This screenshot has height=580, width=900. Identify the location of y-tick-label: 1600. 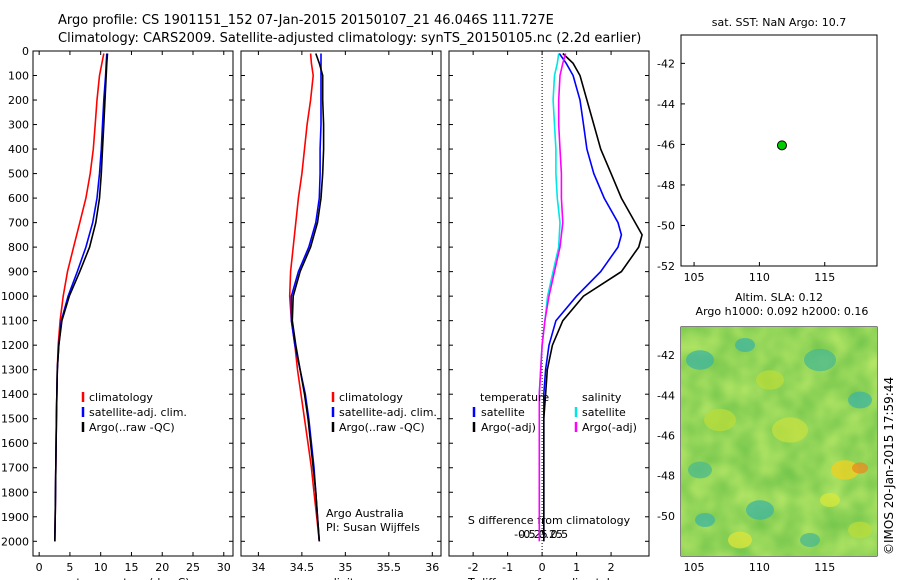
(15, 443).